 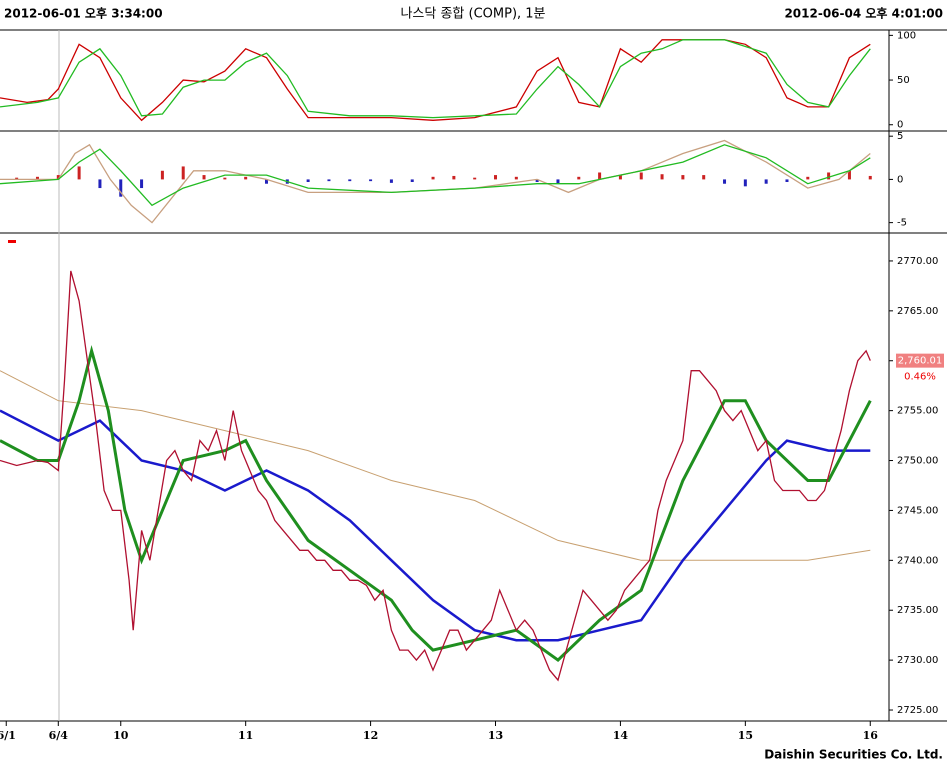 What do you see at coordinates (917, 510) in the screenshot?
I see `y-tick-label: 2745.00` at bounding box center [917, 510].